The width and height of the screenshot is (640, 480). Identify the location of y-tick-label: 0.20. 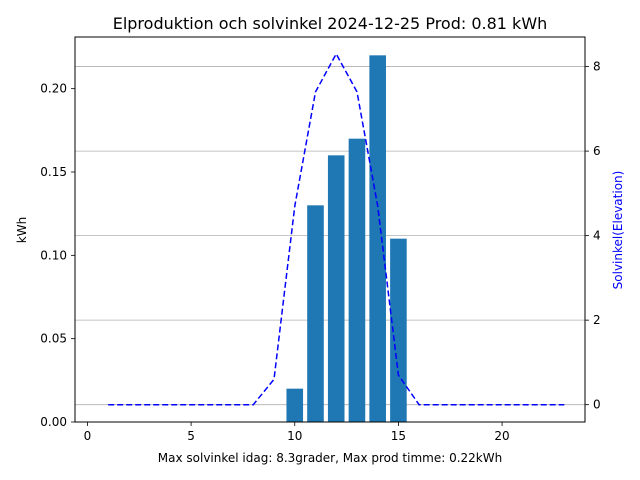
(53, 89).